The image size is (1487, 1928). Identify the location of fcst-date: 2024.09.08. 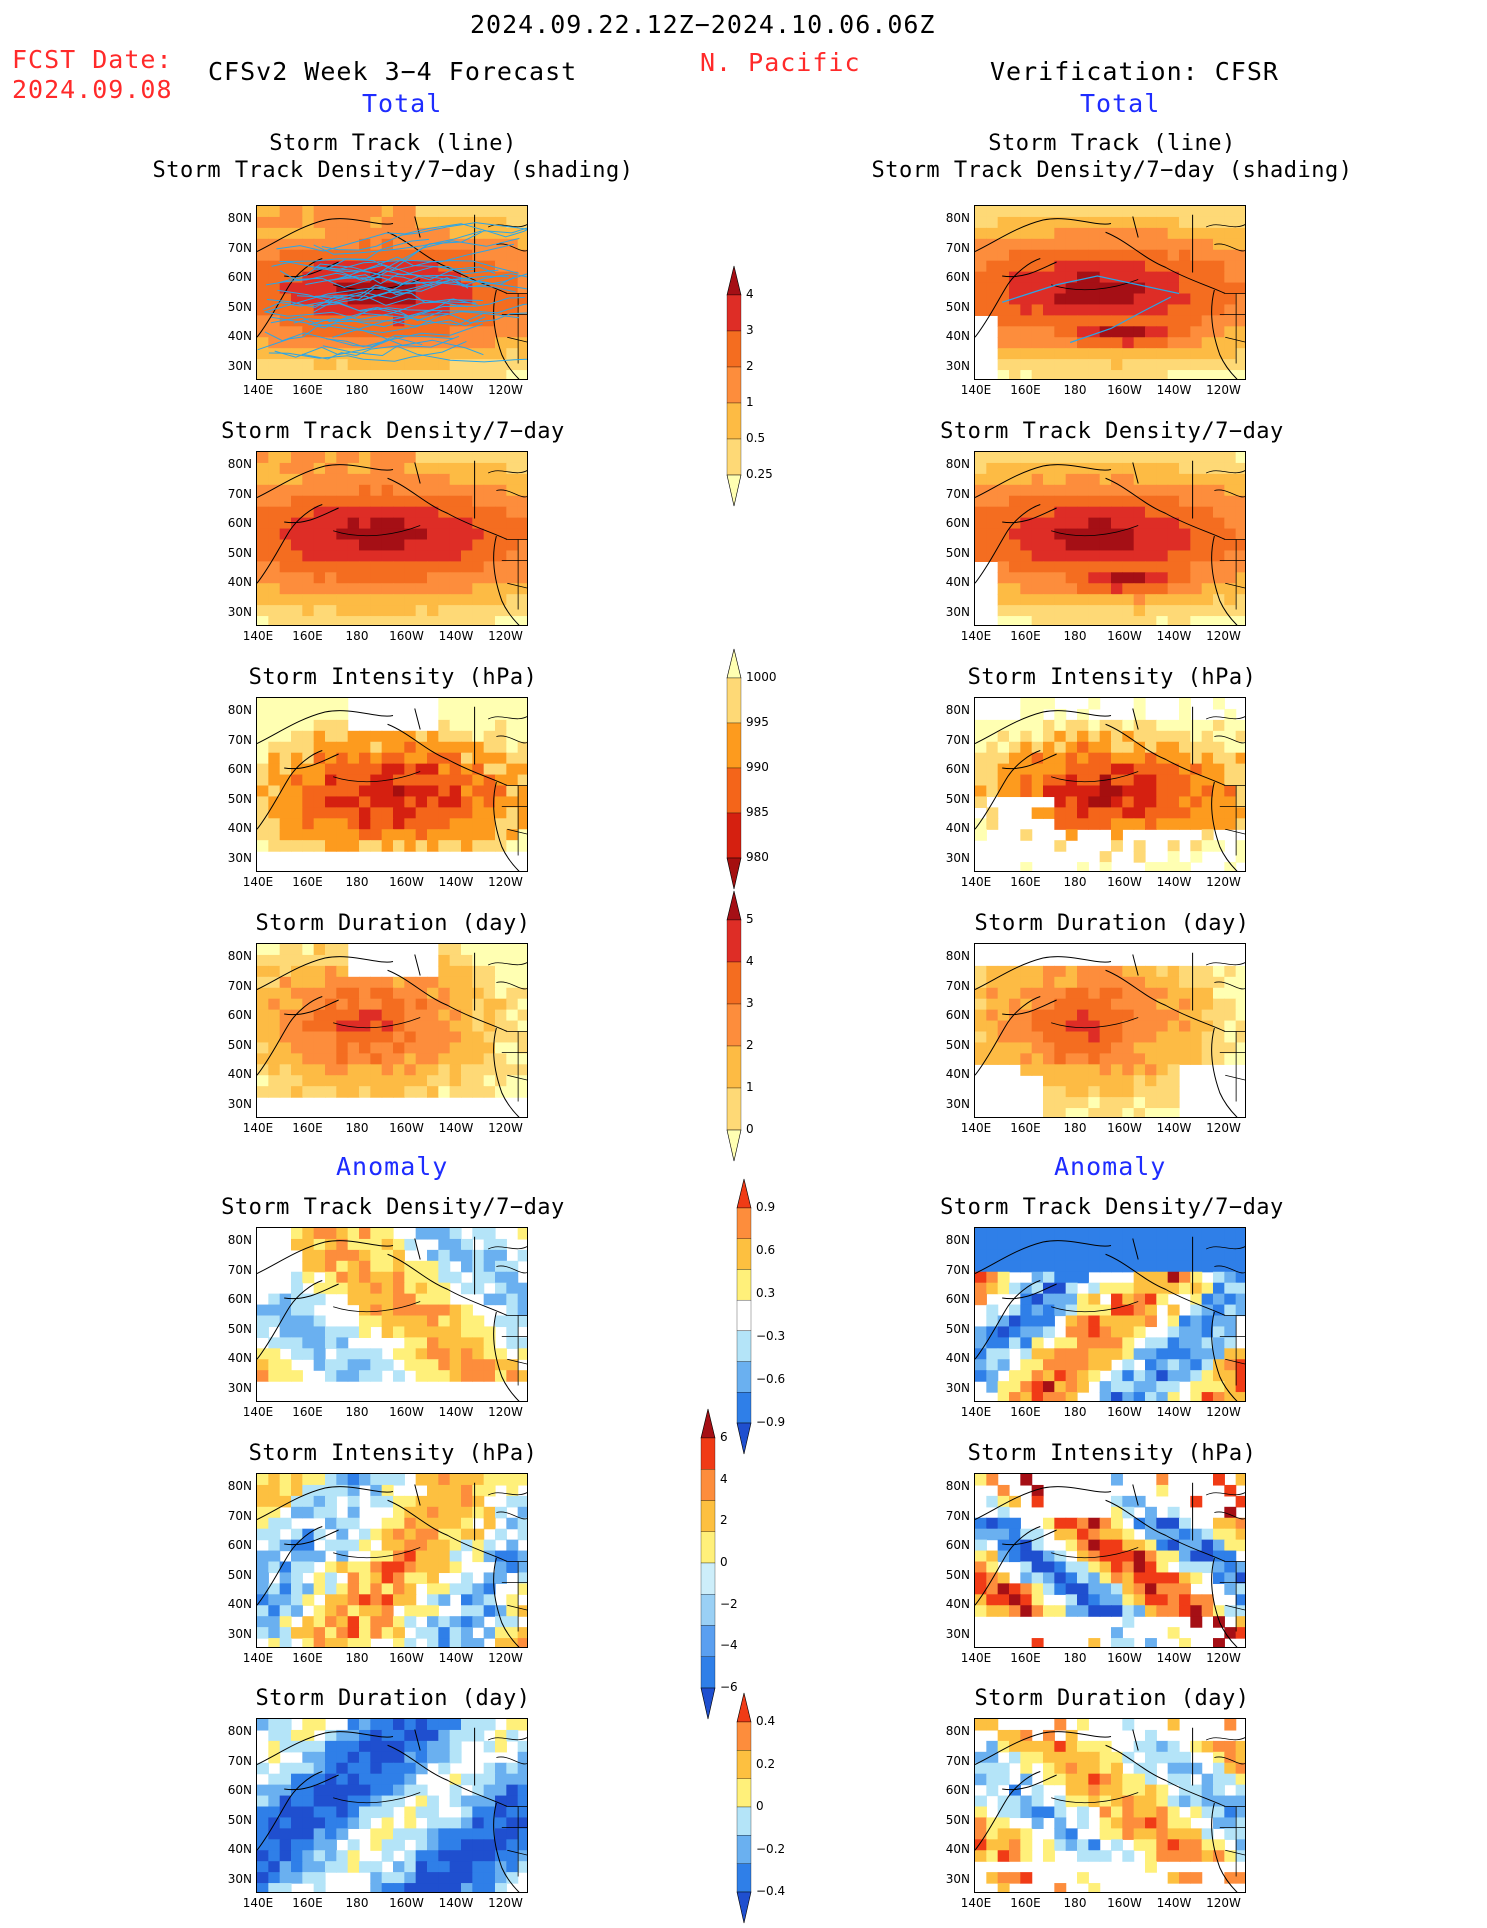
(92, 89).